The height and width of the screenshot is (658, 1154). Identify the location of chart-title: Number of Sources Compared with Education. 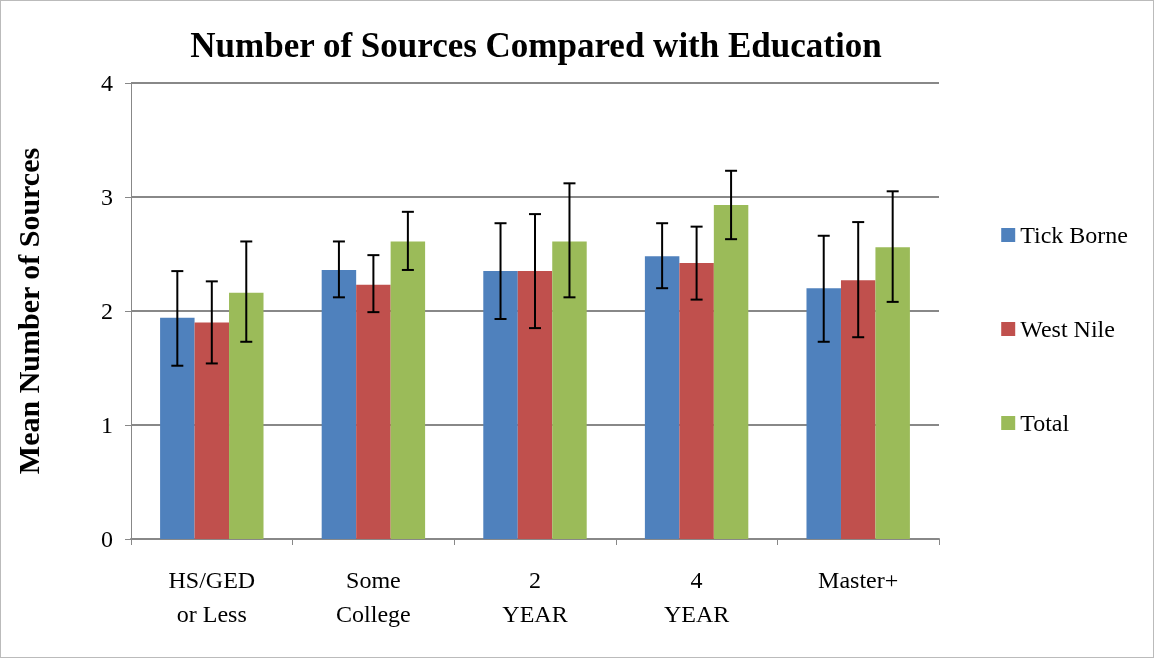
(536, 45).